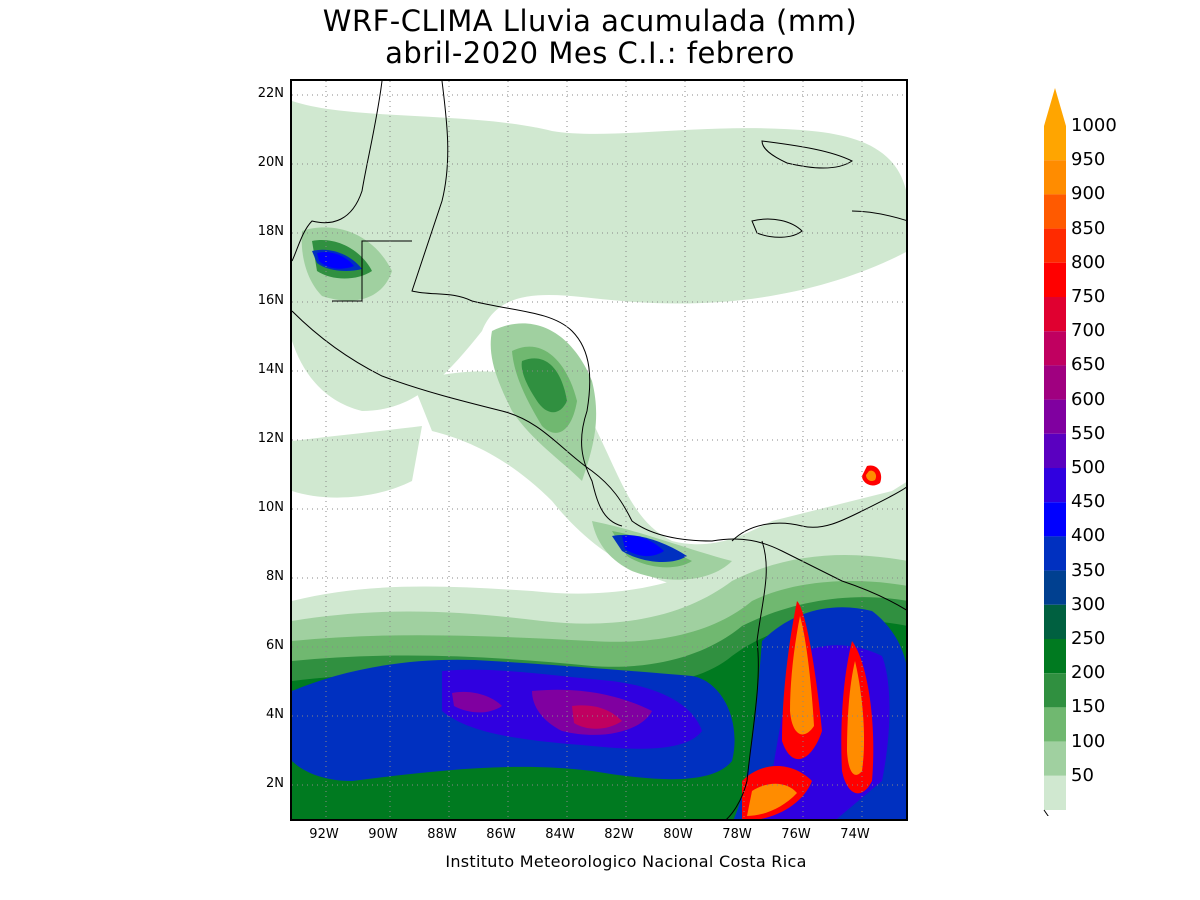  What do you see at coordinates (1094, 125) in the screenshot?
I see `colorbar-level-label: 1000` at bounding box center [1094, 125].